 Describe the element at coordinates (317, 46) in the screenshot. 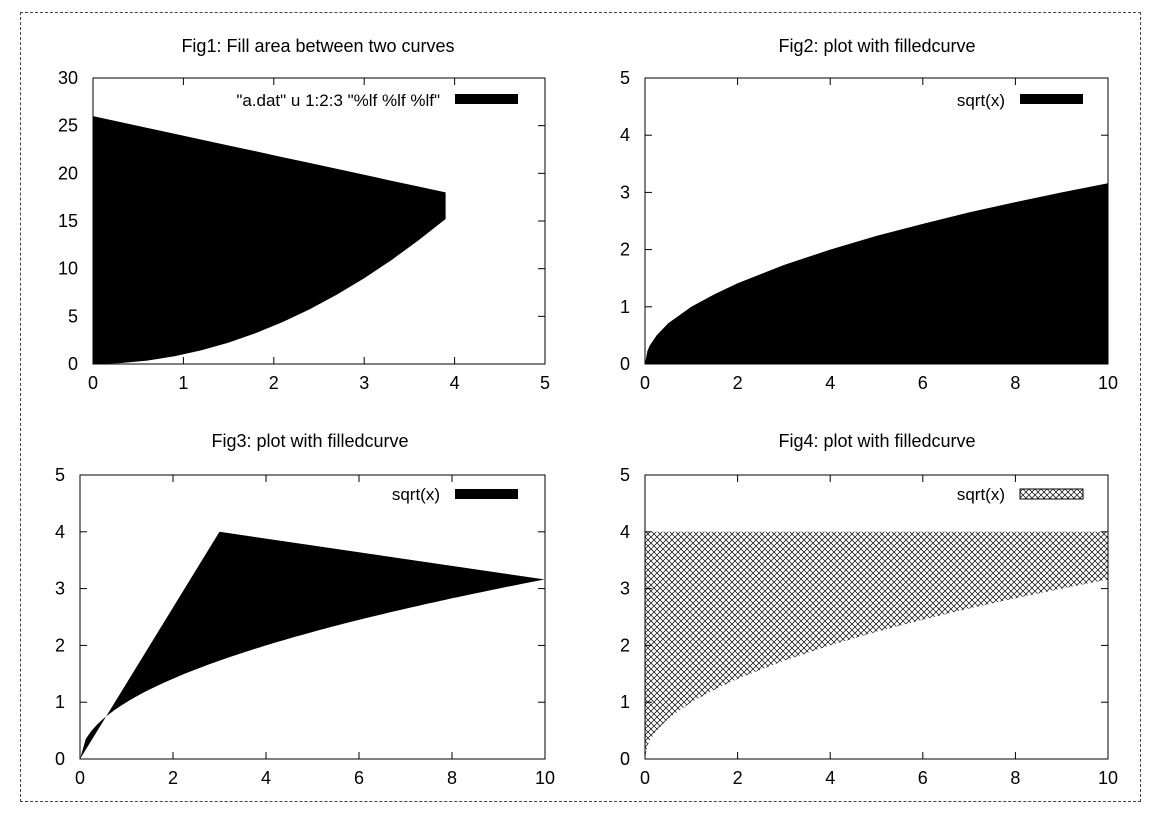

I see `chart-title: Fig1: Fill area between two curves` at that location.